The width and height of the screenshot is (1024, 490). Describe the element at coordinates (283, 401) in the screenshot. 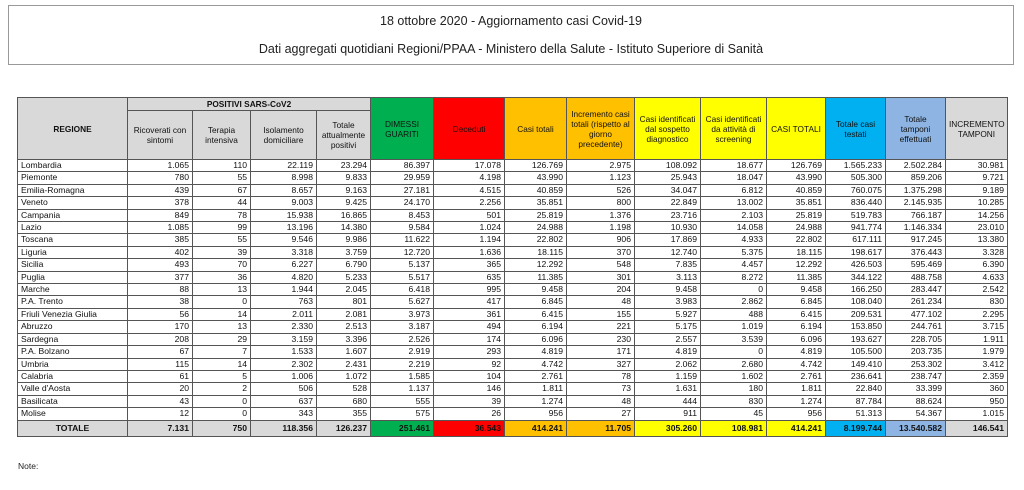

I see `cell: 637` at that location.